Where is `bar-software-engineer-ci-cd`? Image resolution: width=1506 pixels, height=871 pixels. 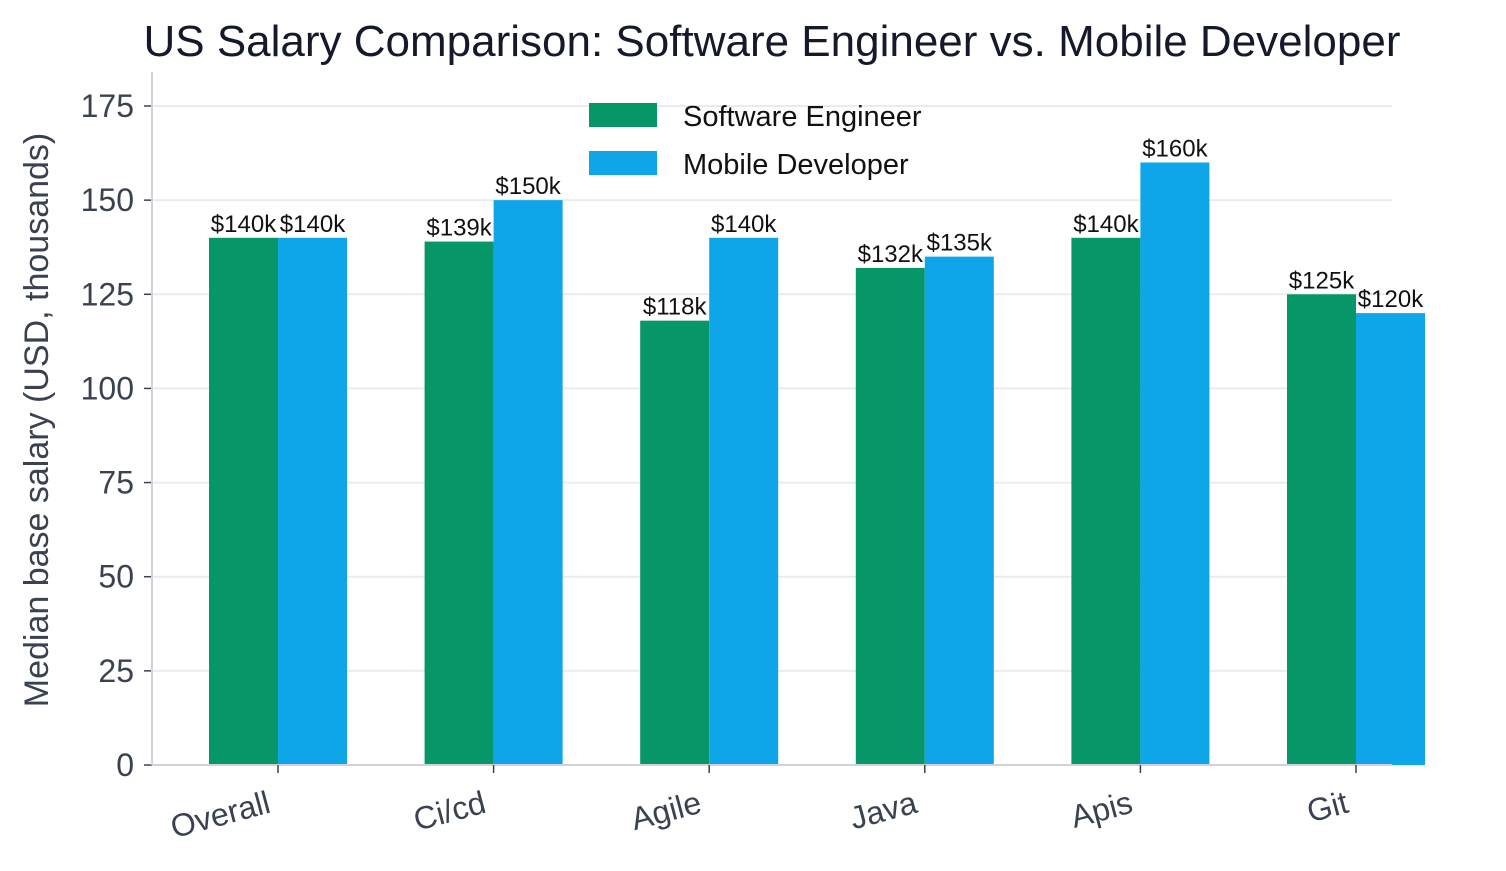 bar-software-engineer-ci-cd is located at coordinates (459, 503).